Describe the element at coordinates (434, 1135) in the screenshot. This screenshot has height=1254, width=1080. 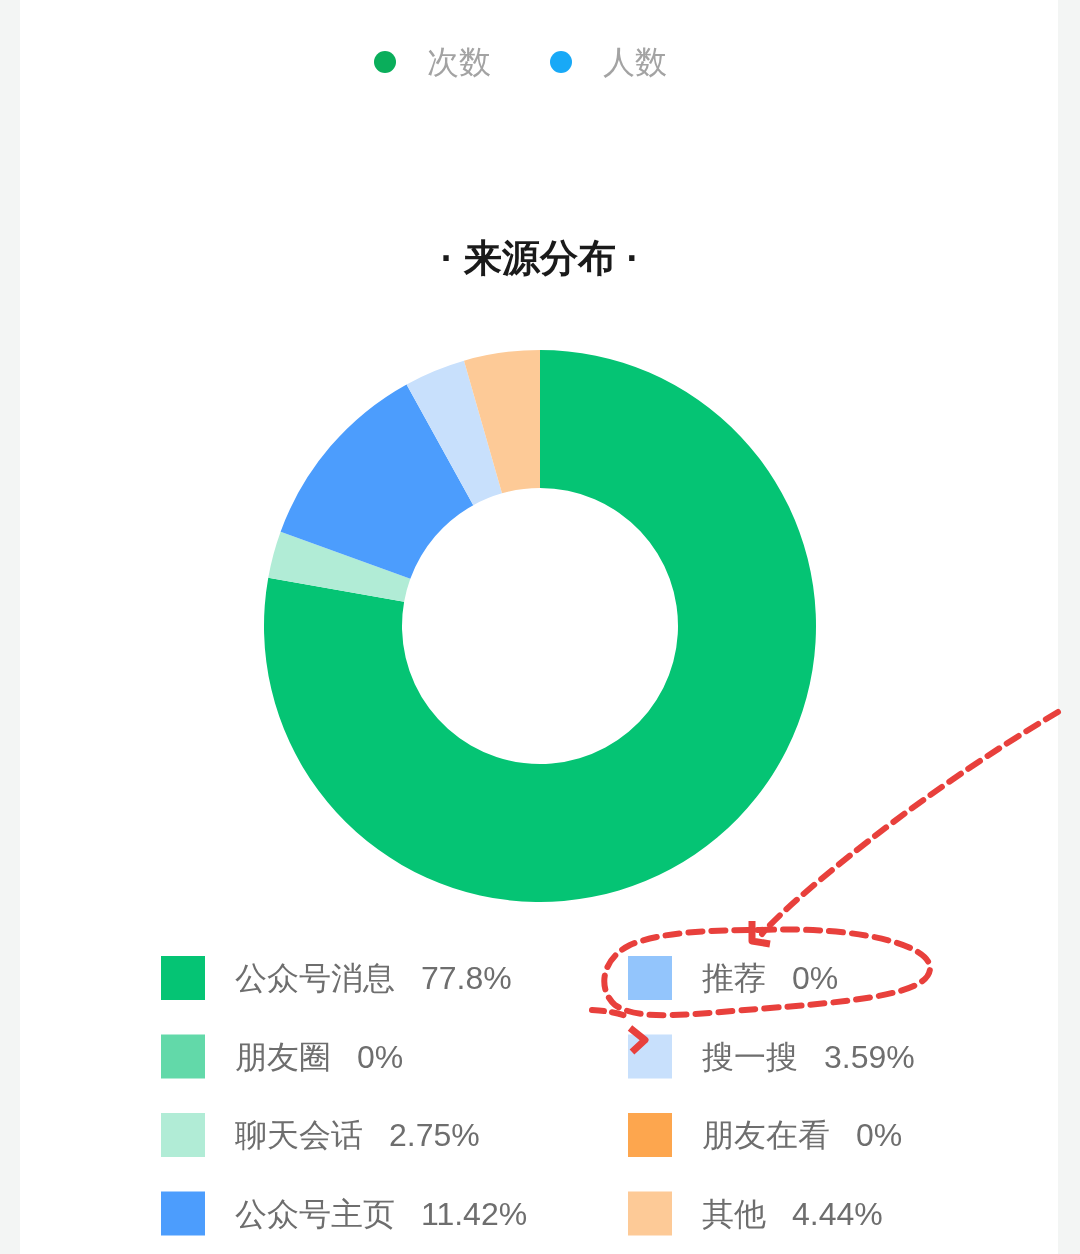
I see `data-label: 2.75%` at that location.